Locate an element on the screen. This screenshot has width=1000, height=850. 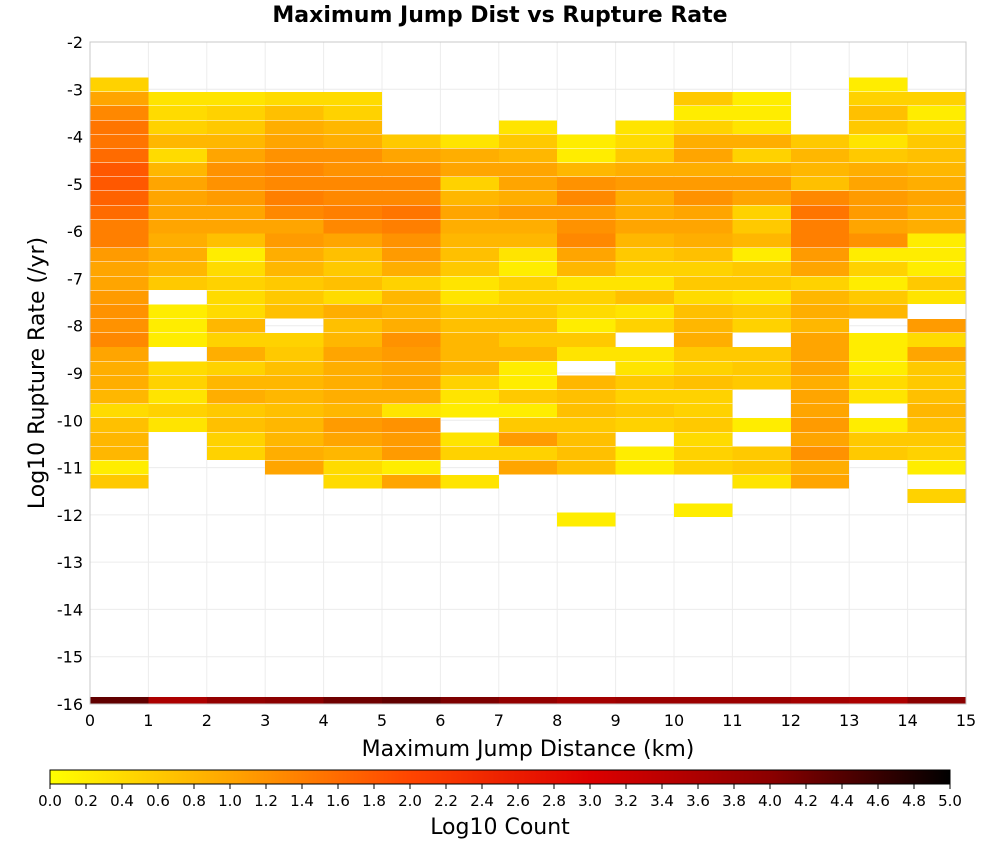
x-tick-label: 10 is located at coordinates (674, 720).